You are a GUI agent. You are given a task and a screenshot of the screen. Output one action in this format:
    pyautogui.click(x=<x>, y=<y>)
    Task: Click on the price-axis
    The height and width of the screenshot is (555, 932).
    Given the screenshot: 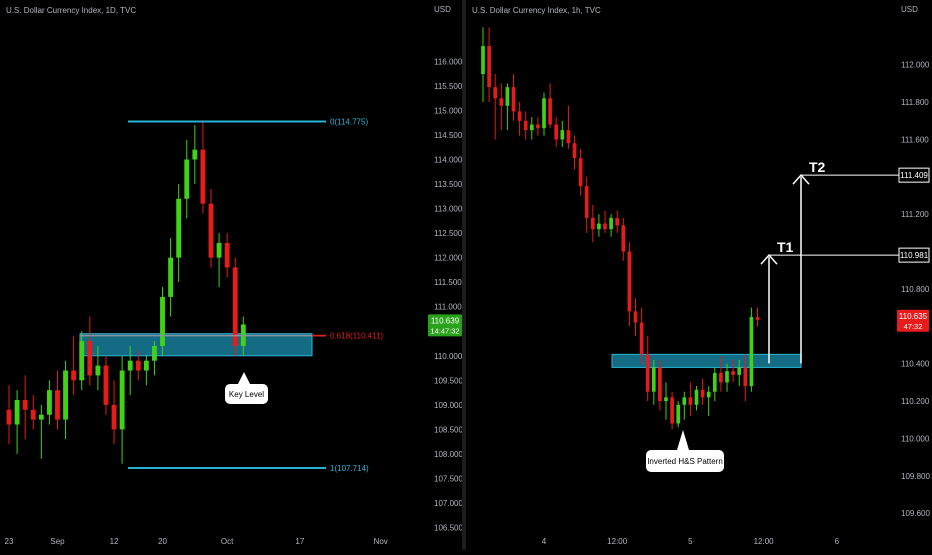 What is the action you would take?
    pyautogui.click(x=447, y=275)
    